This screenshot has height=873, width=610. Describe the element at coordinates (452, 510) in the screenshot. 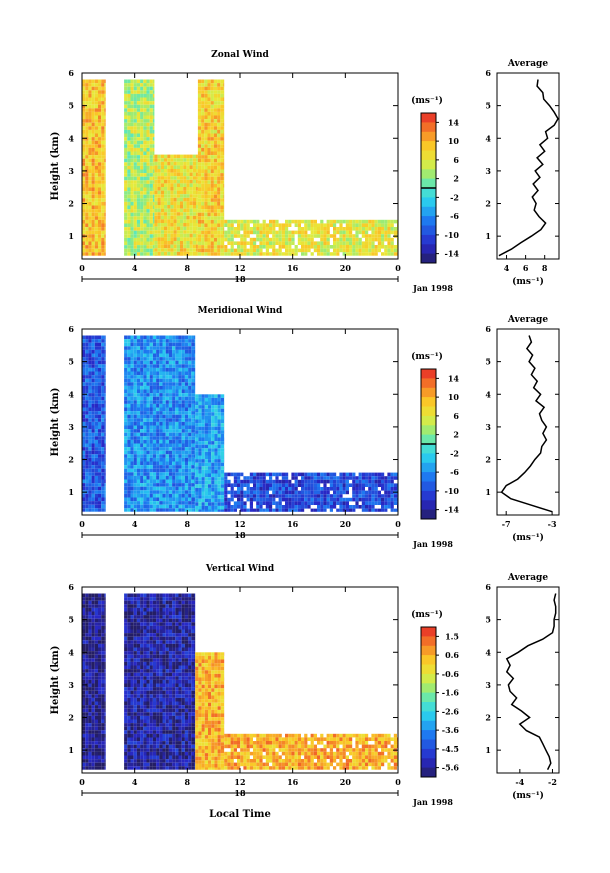

I see `colorbar-tick-label: -14` at that location.